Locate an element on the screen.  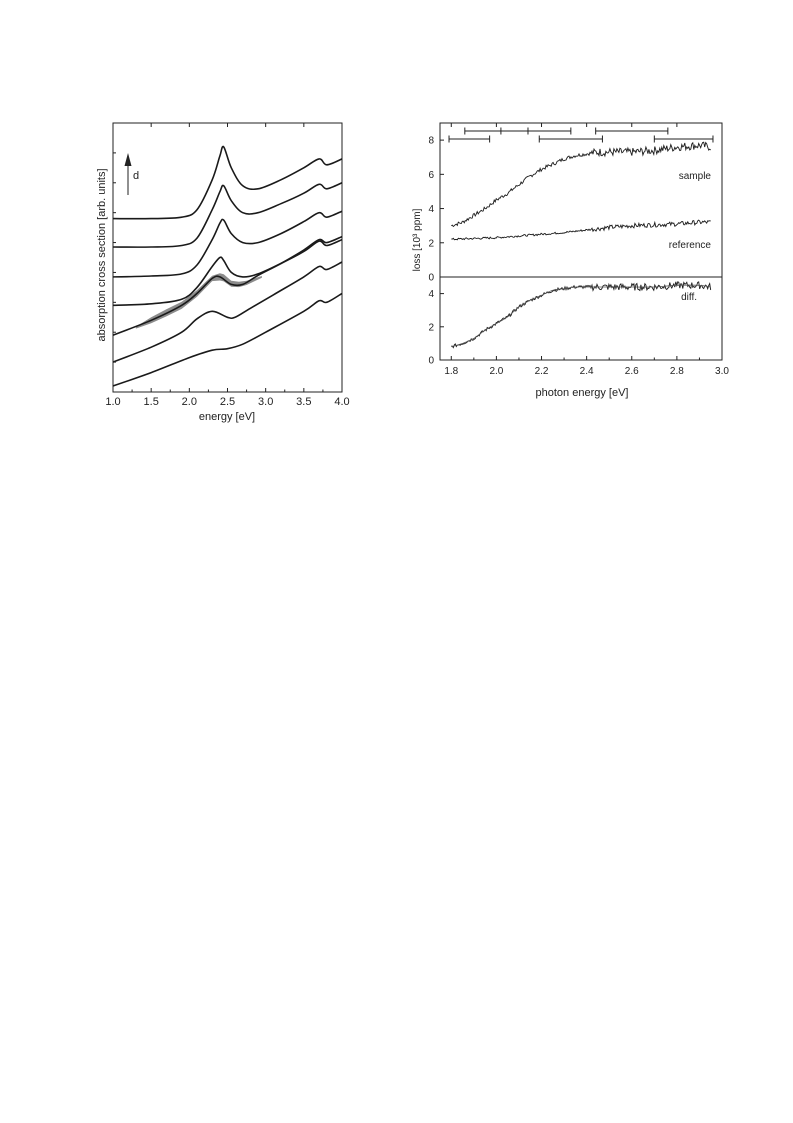
lower-y-tick-label: 4 is located at coordinates (431, 294).